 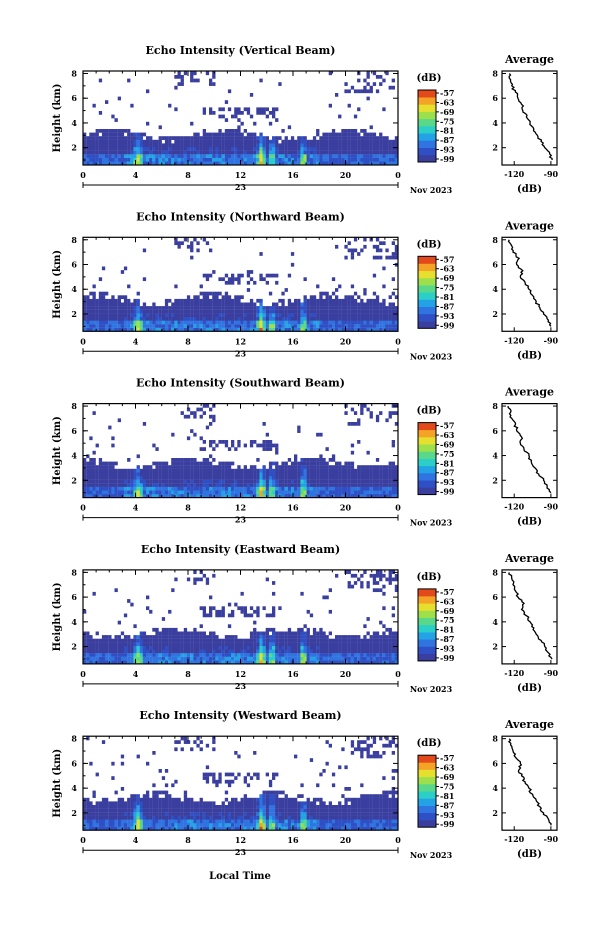 What do you see at coordinates (241, 686) in the screenshot?
I see `date-day: 23` at bounding box center [241, 686].